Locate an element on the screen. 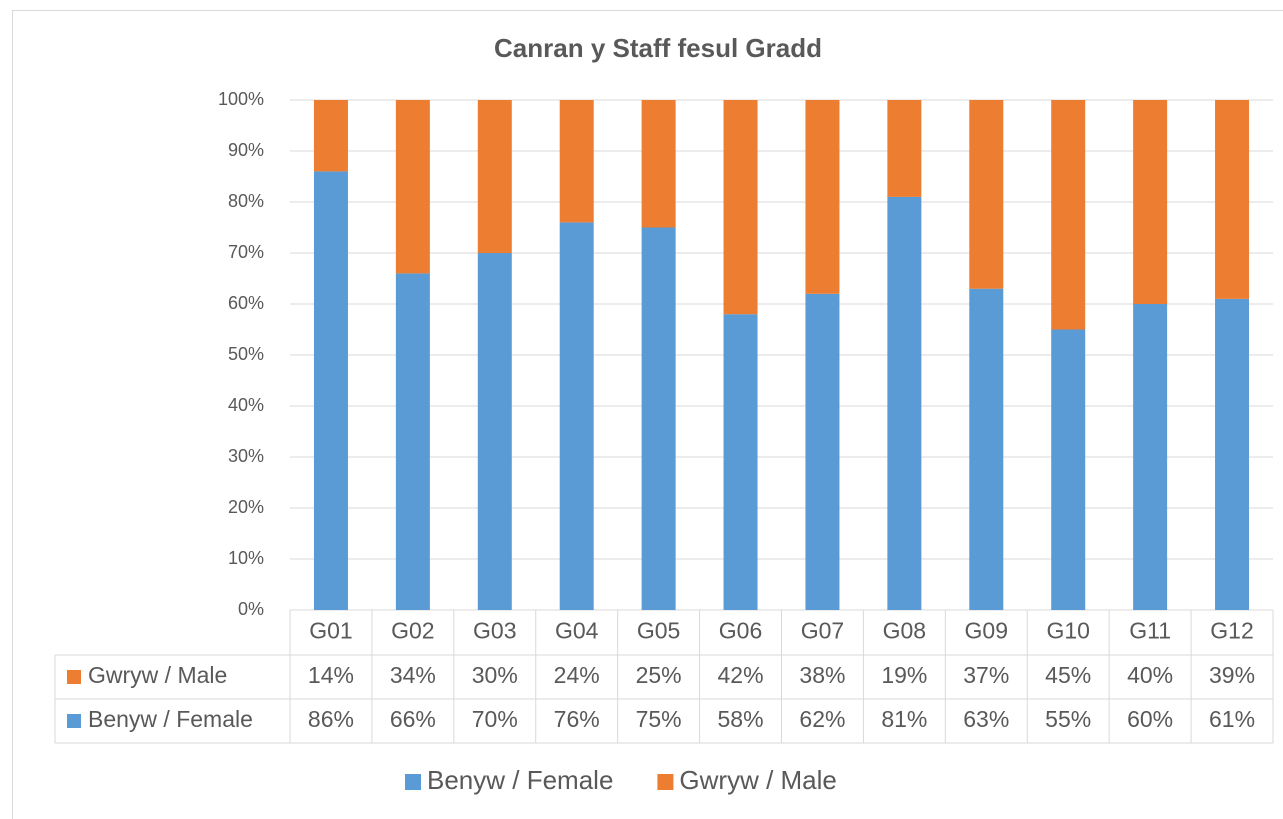 The image size is (1283, 819). table-value: 55% is located at coordinates (1068, 719).